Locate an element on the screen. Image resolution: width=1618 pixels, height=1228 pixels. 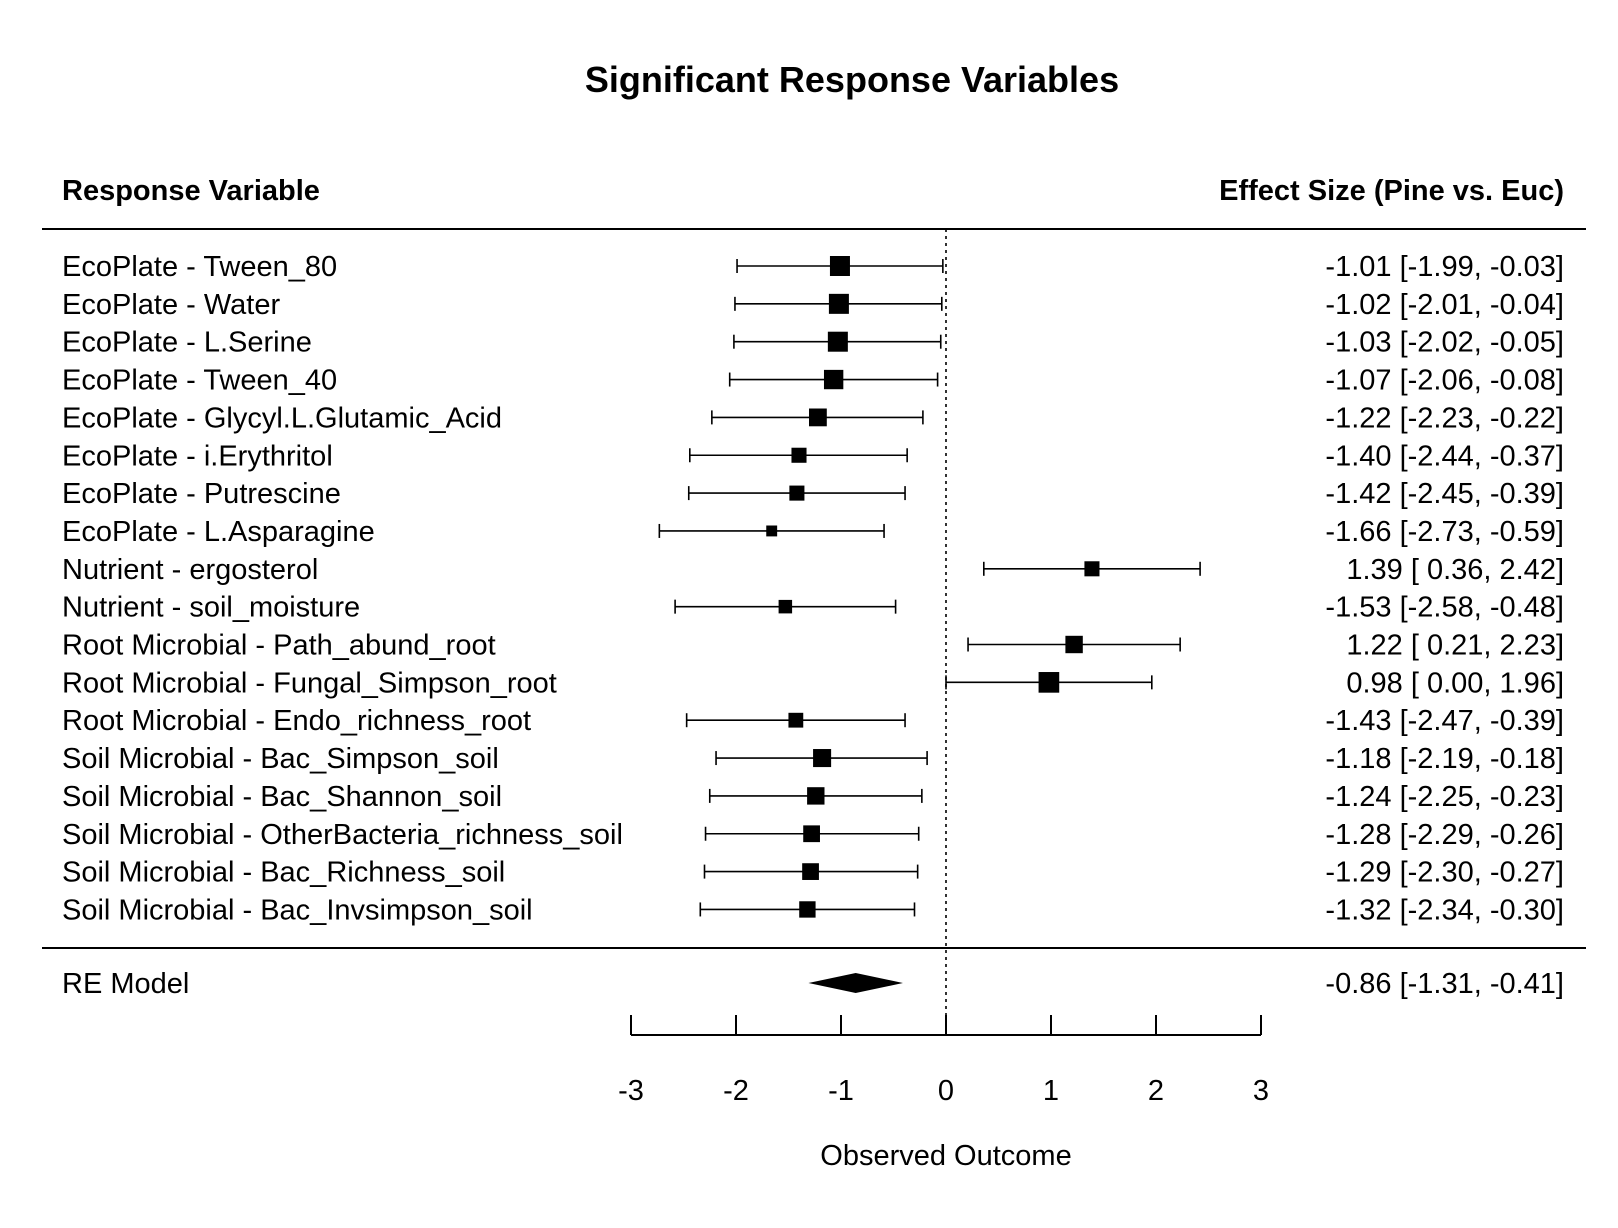
row-label: Nutrient - ergosterol is located at coordinates (190, 570).